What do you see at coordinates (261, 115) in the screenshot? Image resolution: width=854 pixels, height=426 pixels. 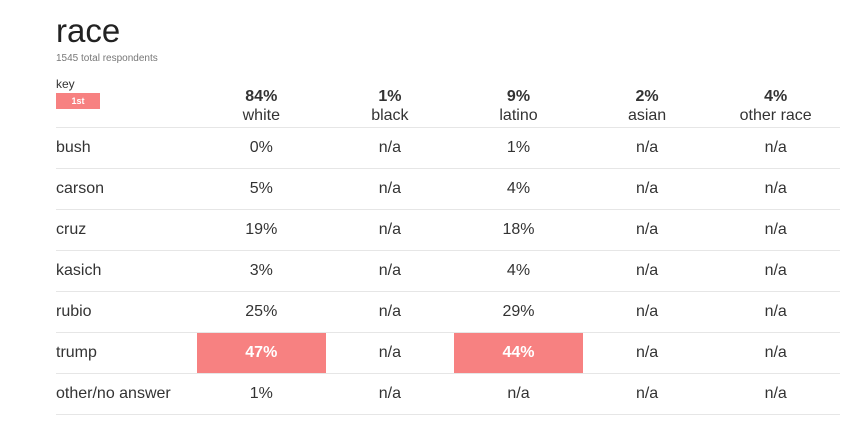 I see `column-name: white` at bounding box center [261, 115].